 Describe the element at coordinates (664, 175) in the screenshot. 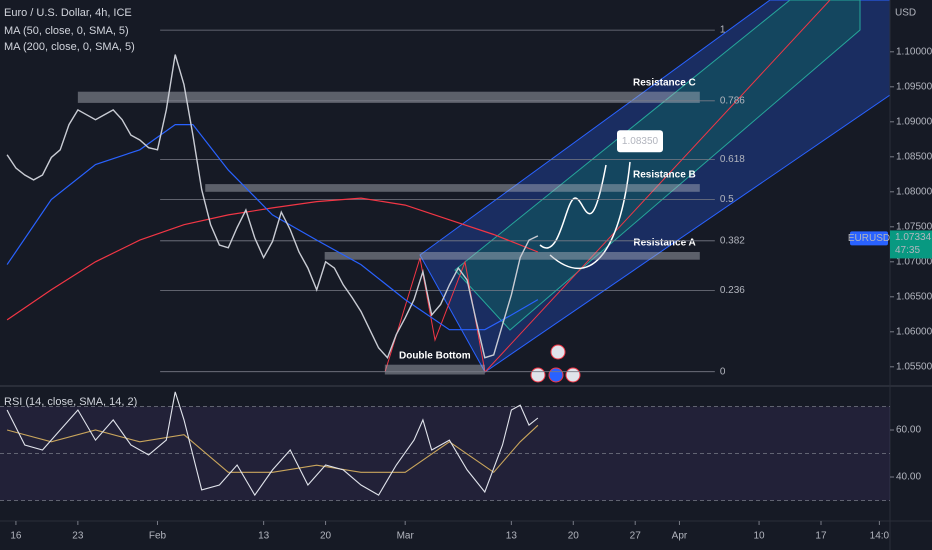

I see `zone-label: Resistance B` at that location.